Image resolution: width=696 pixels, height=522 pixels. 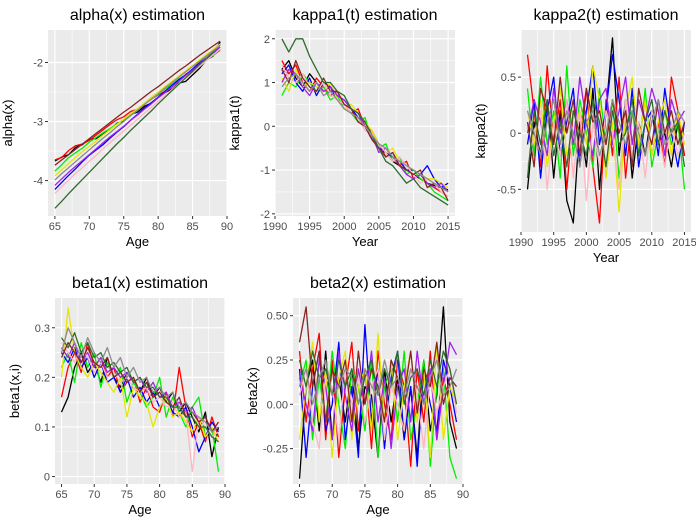 I want to click on chart-title: beta2(x) estimation, so click(x=378, y=283).